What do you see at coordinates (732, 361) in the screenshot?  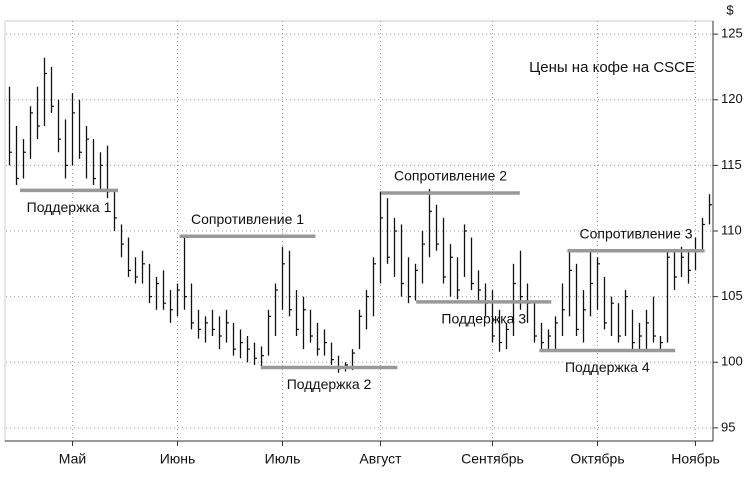 I see `y-tick-label: 100` at bounding box center [732, 361].